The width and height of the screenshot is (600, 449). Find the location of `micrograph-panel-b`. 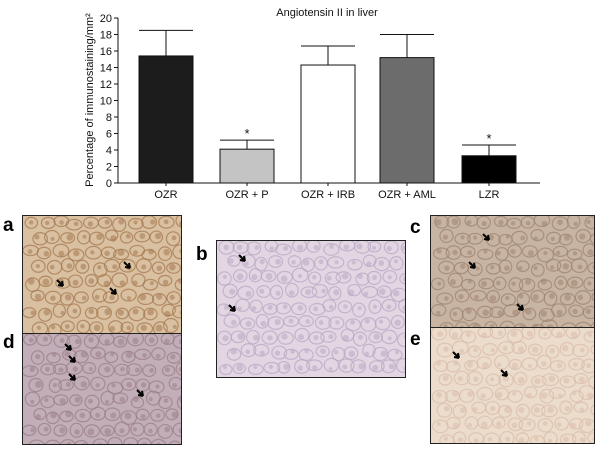

micrograph-panel-b is located at coordinates (311, 309).